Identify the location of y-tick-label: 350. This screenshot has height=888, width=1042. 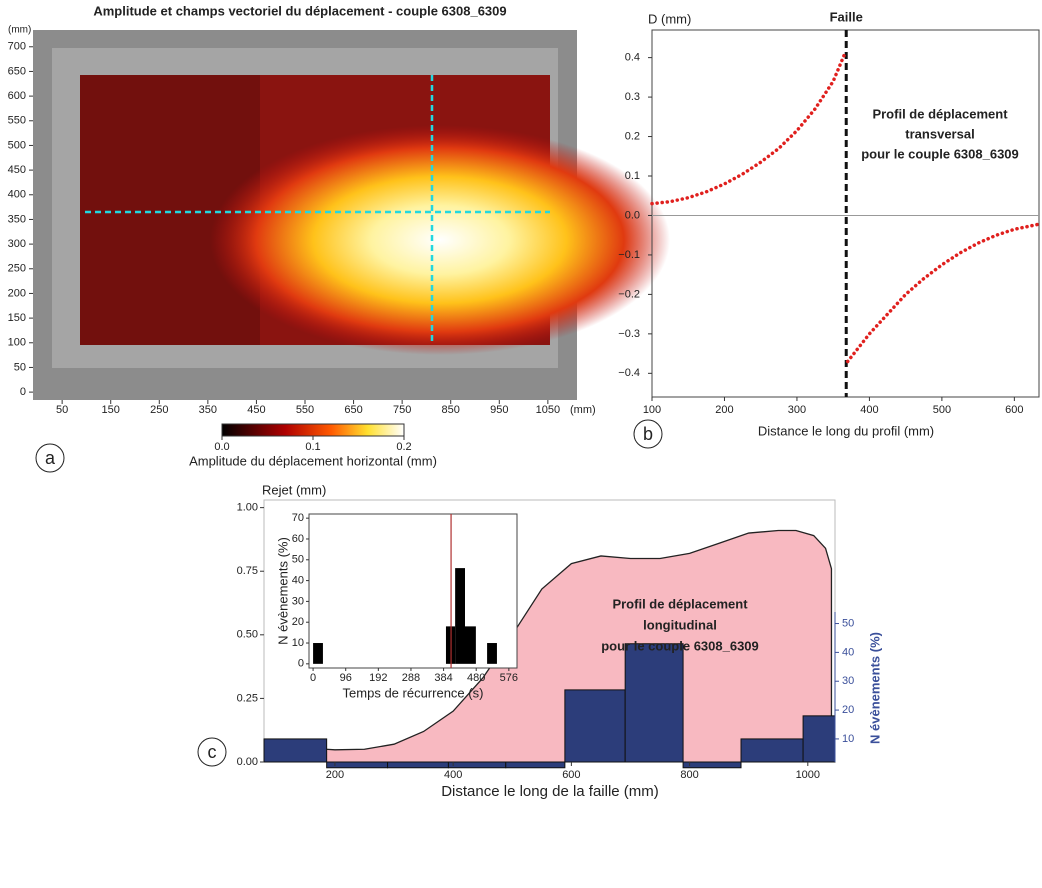
(17, 219).